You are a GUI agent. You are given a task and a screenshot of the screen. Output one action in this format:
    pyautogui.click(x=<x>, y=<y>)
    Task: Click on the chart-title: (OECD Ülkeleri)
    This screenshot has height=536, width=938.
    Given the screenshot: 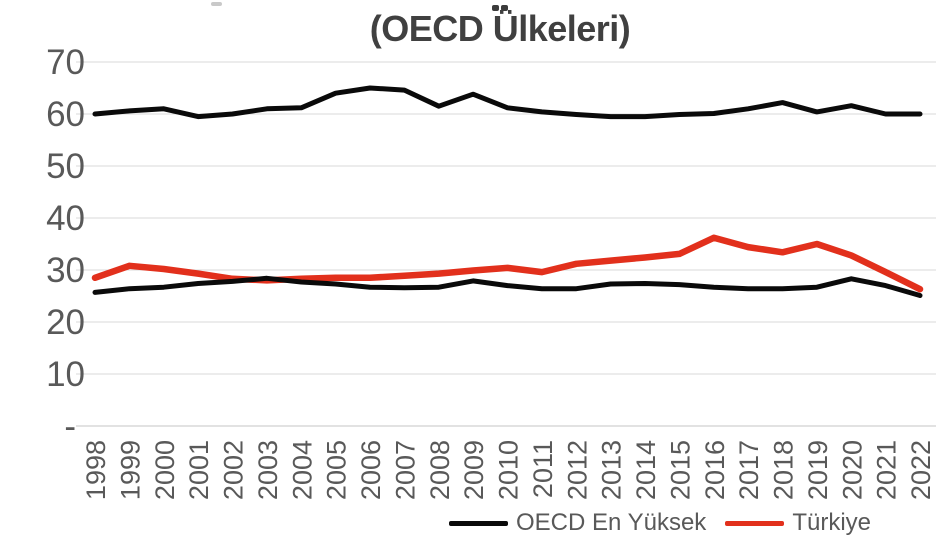 What is the action you would take?
    pyautogui.click(x=500, y=28)
    